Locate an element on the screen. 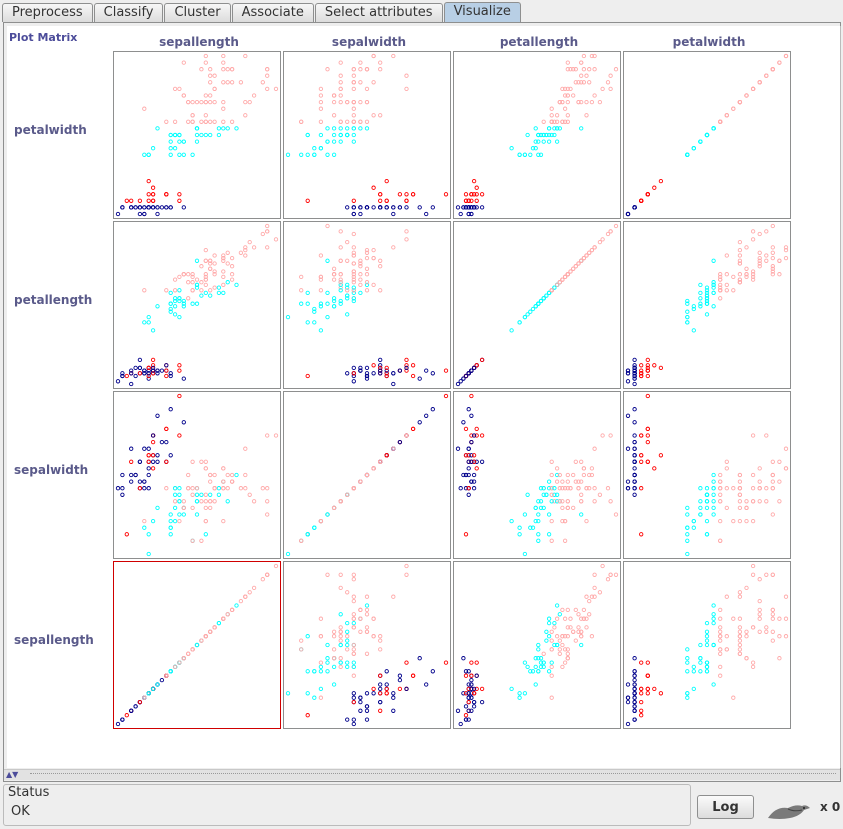 The width and height of the screenshot is (843, 829). scatter-cell-petalwidth-vs-petallength is located at coordinates (537, 135).